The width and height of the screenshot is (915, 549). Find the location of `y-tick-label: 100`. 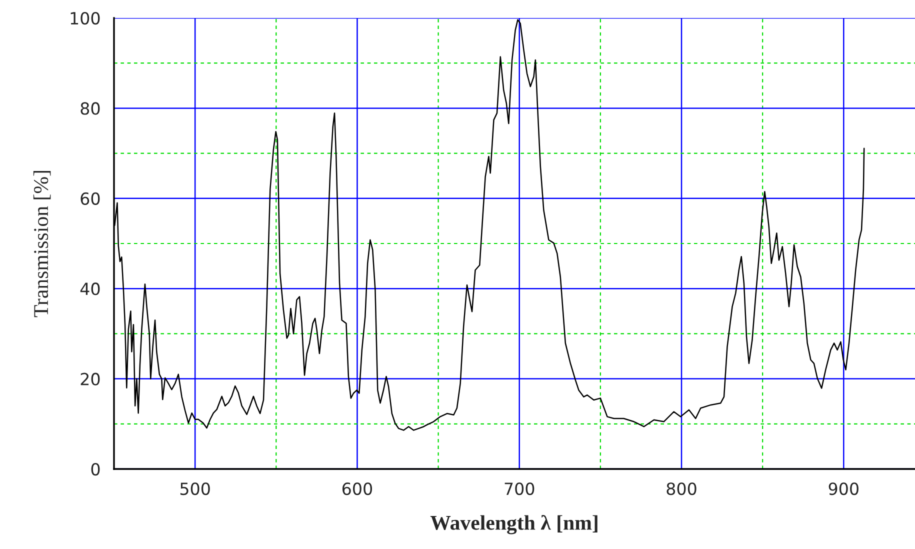

y-tick-label: 100 is located at coordinates (85, 18).